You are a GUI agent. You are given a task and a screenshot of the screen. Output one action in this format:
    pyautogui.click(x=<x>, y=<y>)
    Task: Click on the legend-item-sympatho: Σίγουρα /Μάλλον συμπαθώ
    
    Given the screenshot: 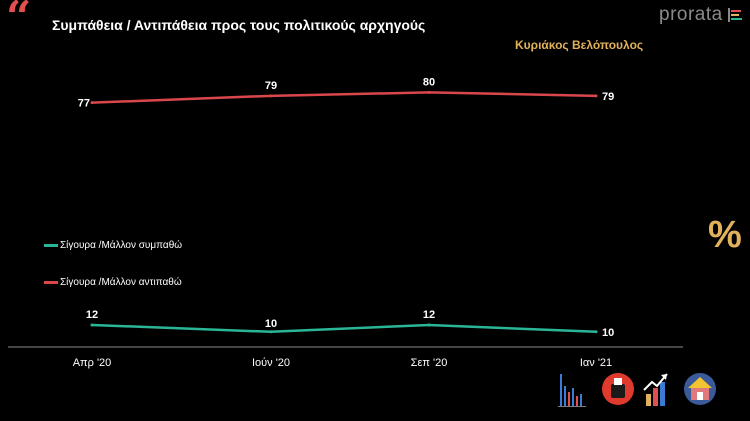 What is the action you would take?
    pyautogui.click(x=113, y=245)
    